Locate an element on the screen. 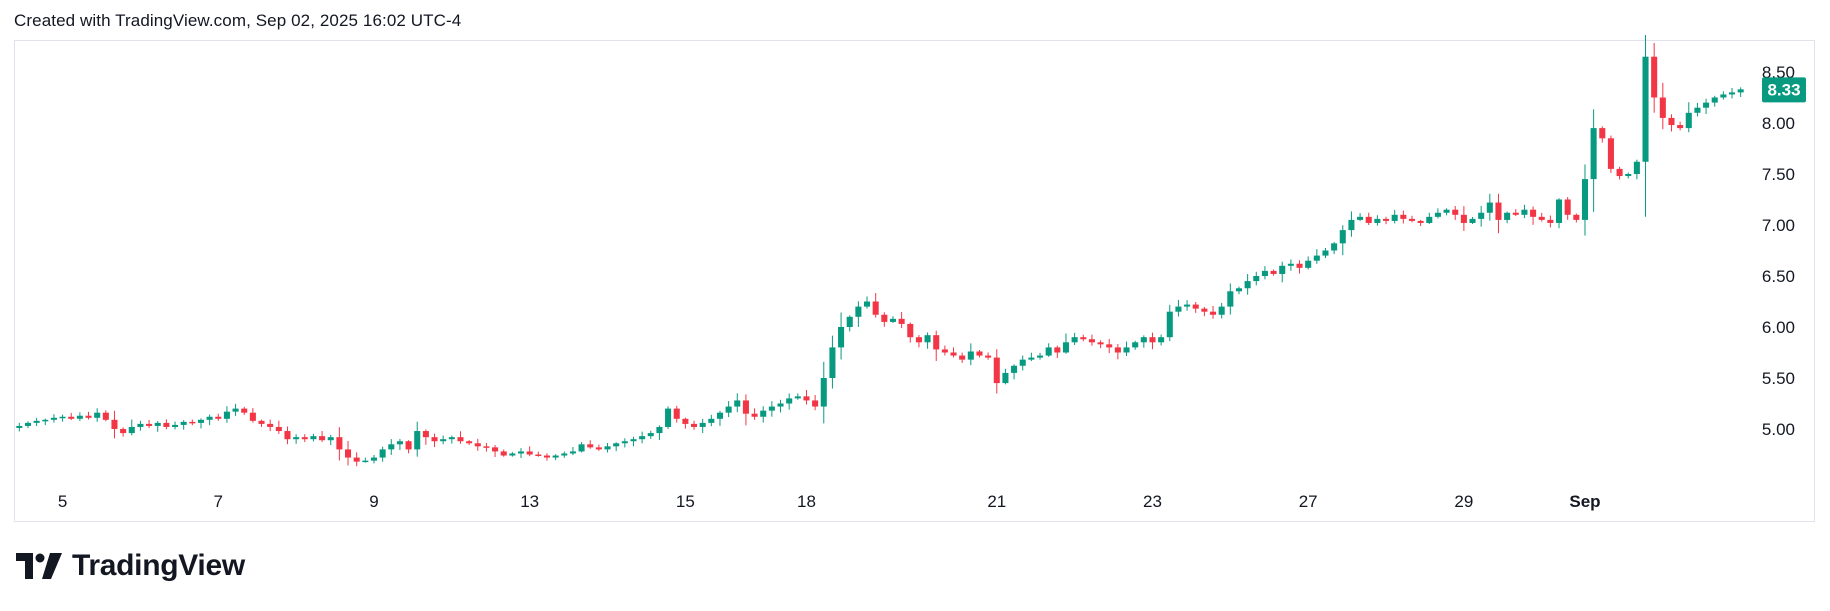 The width and height of the screenshot is (1830, 611). tradingview-logo: TradingView is located at coordinates (130, 566).